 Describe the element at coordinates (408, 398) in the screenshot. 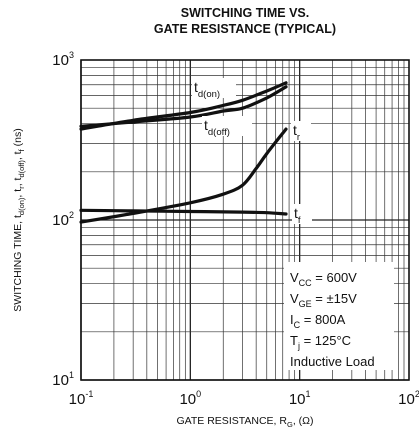

I see `x-tick-label: 10²` at that location.